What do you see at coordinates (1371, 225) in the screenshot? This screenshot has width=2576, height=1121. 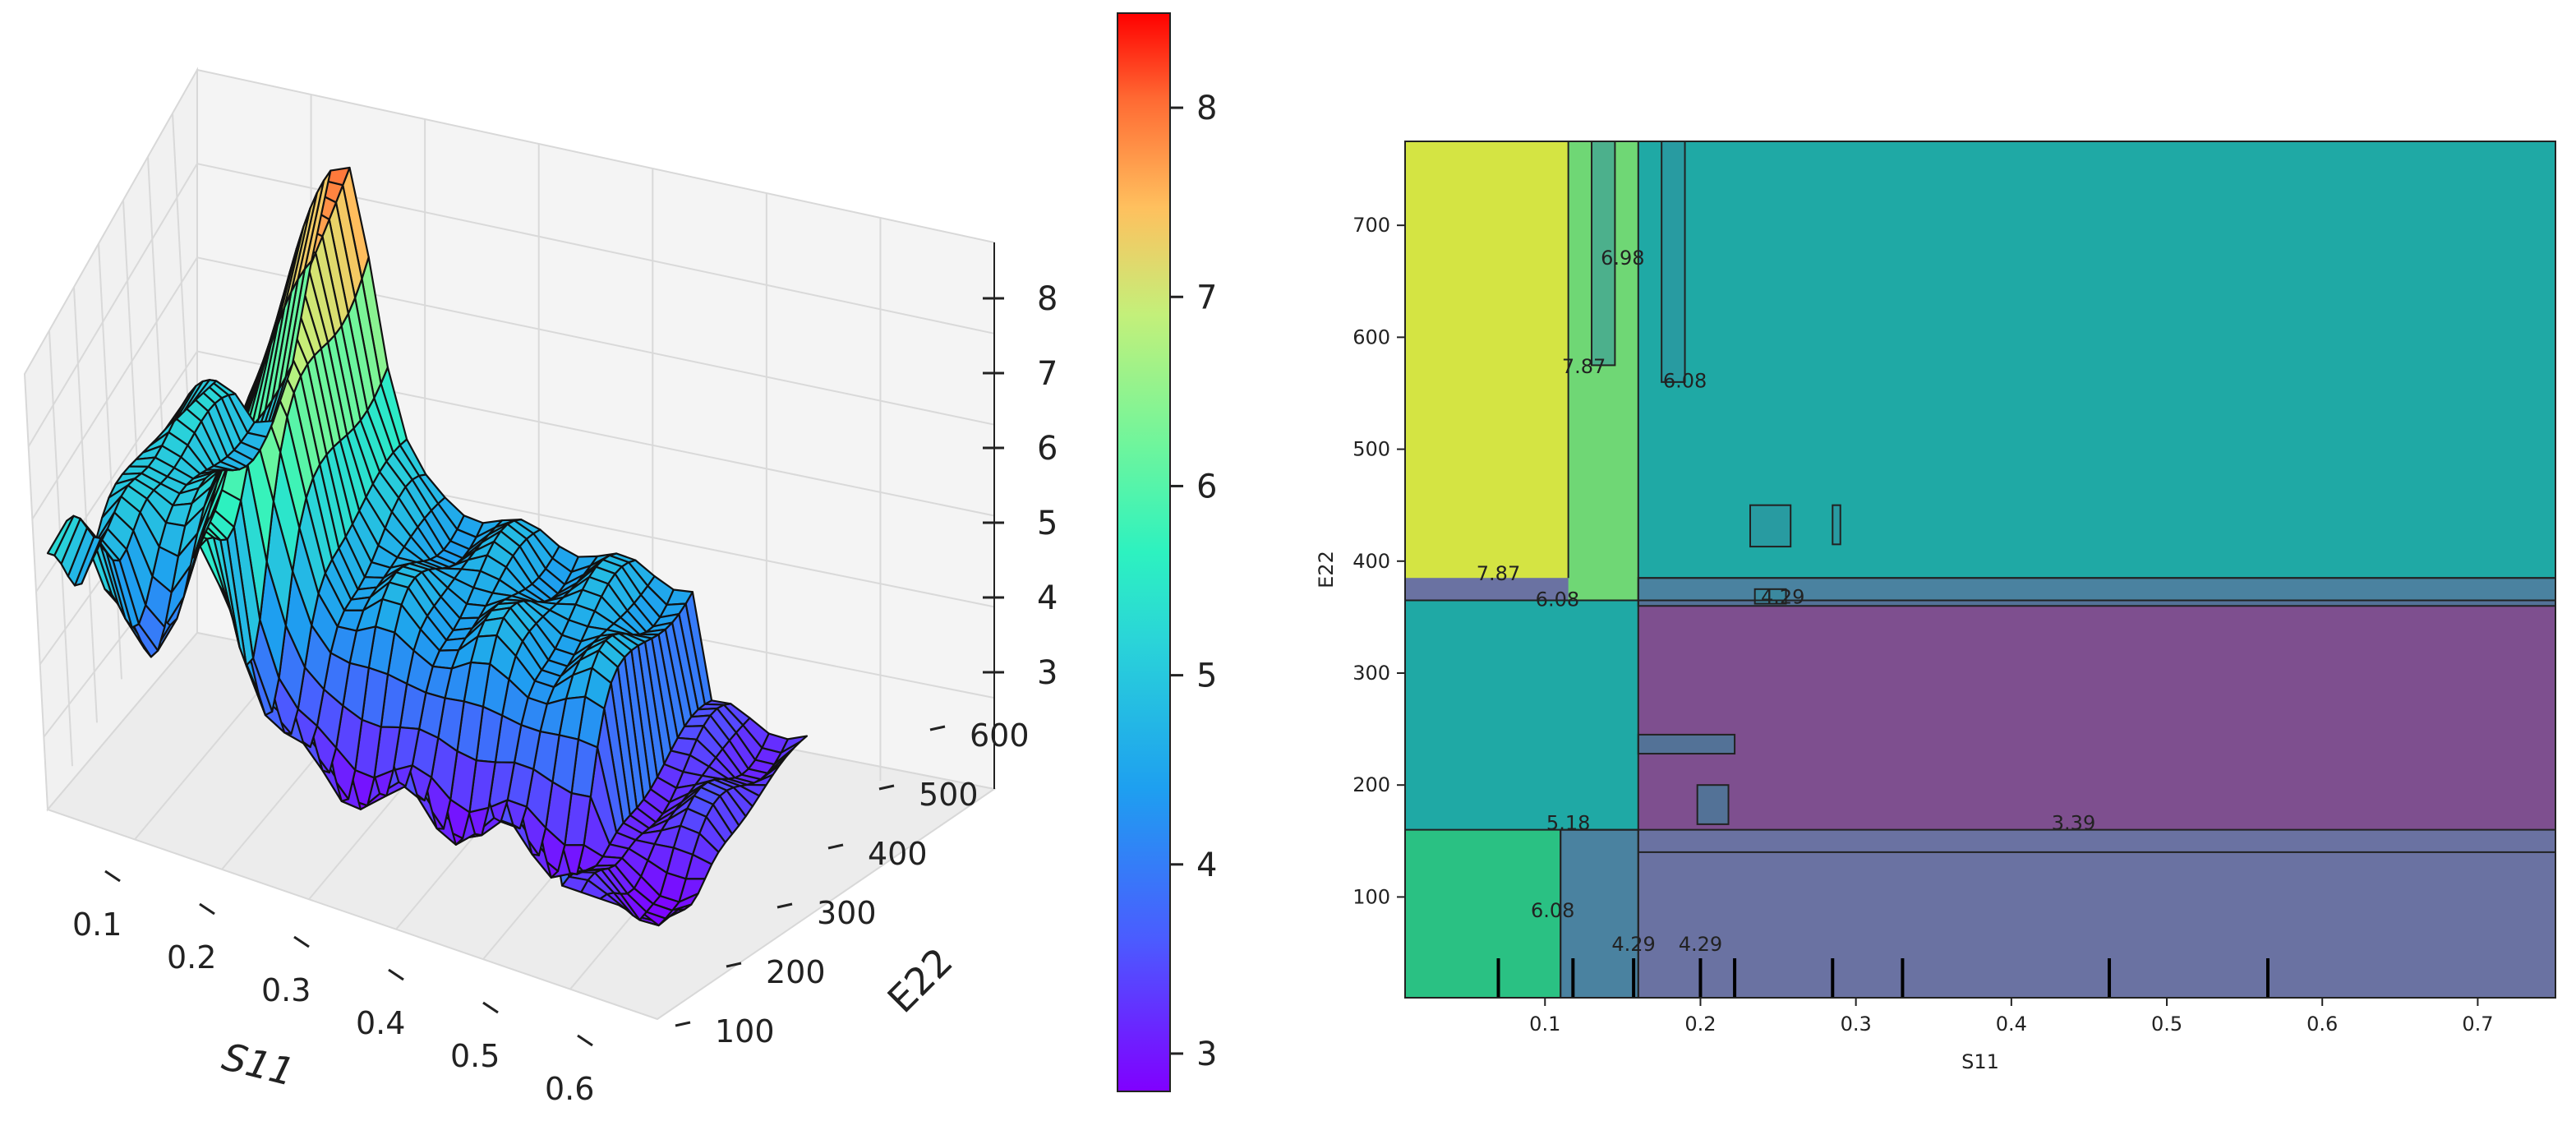 I see `y-tick-label: 700` at bounding box center [1371, 225].